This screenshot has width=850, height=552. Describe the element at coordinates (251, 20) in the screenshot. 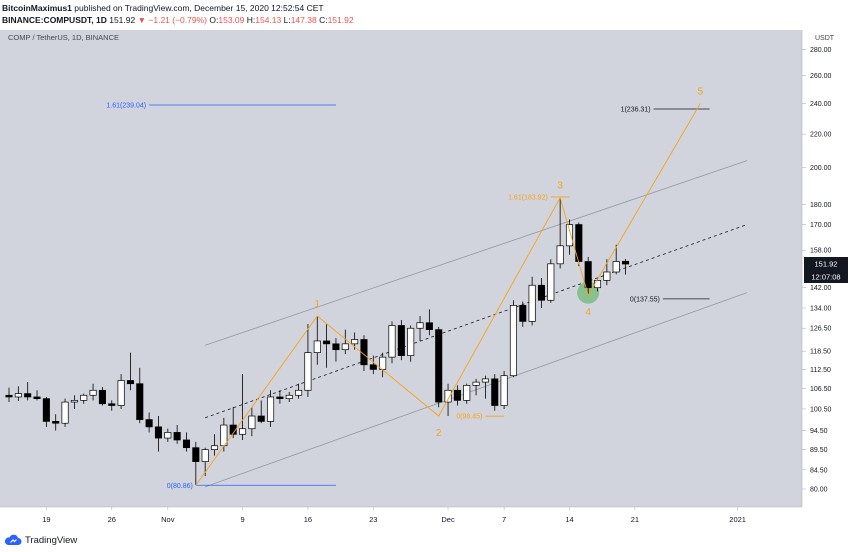

I see `high-label: H:` at that location.